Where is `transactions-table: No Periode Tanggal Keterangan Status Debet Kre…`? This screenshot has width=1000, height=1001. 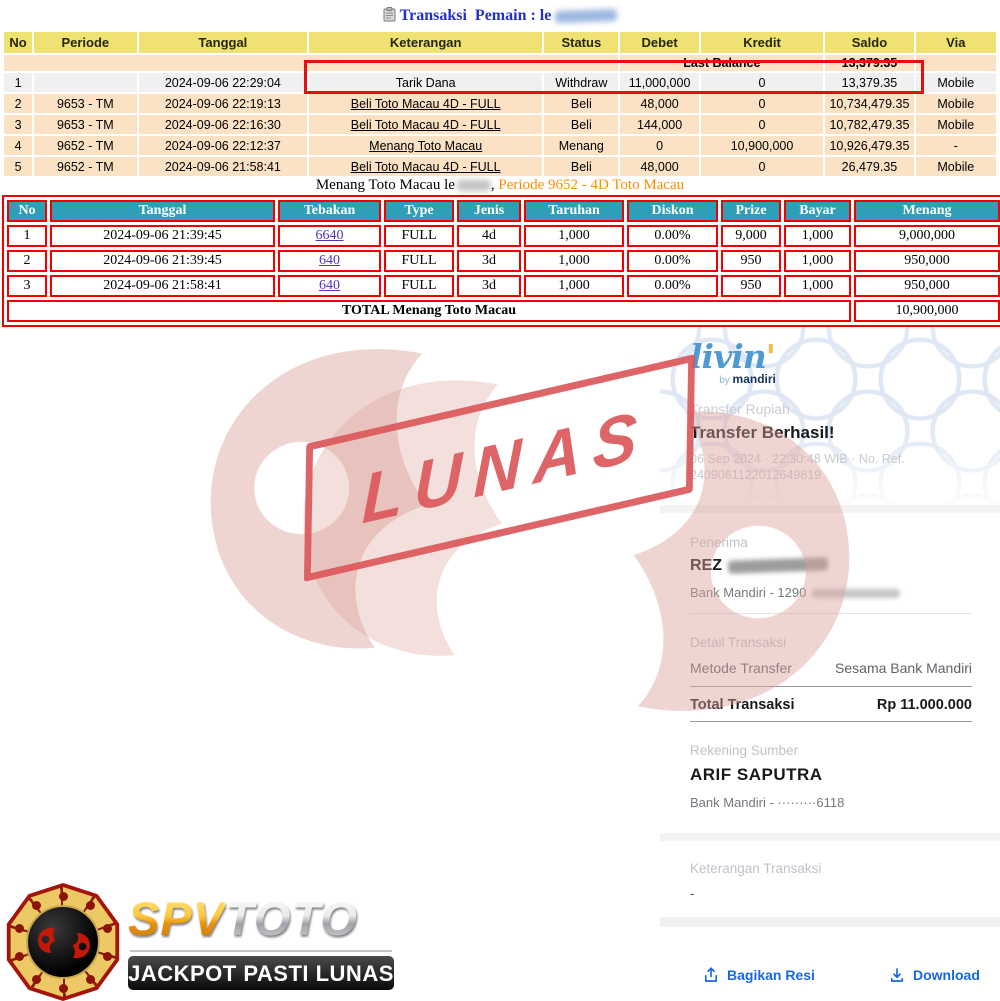
transactions-table: No Periode Tanggal Keterangan Status Debet Kre… is located at coordinates (500, 104).